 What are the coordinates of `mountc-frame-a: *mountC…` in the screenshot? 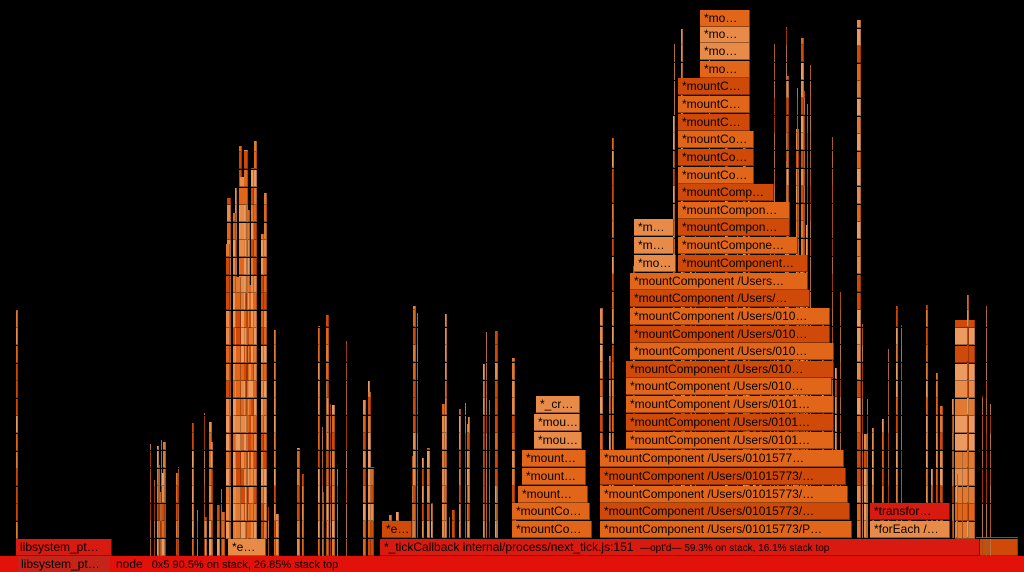 It's located at (714, 122).